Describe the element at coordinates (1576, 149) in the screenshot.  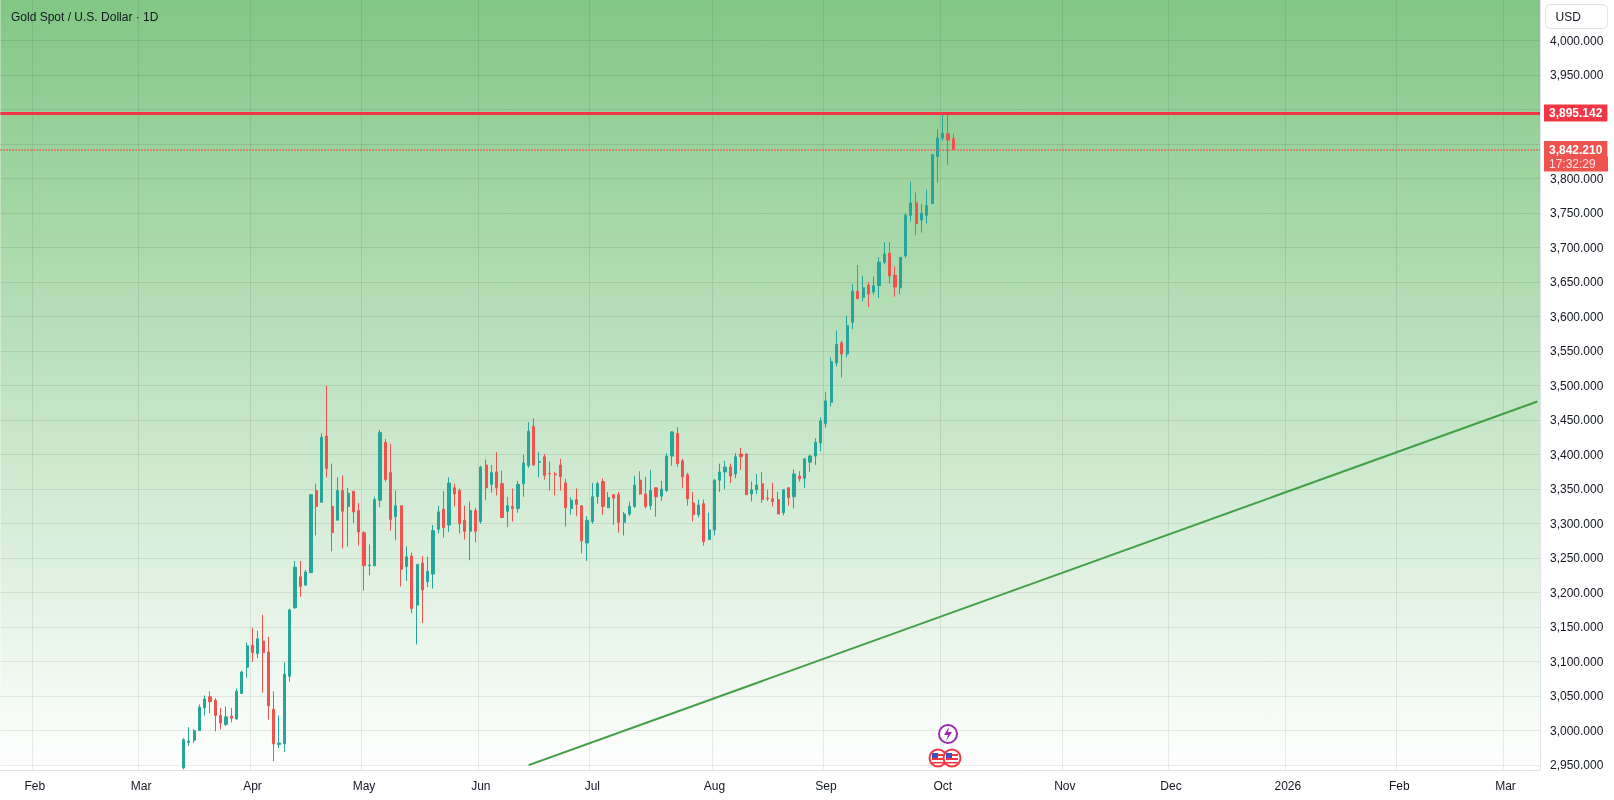
I see `ref-line-label: 3,842.210` at that location.